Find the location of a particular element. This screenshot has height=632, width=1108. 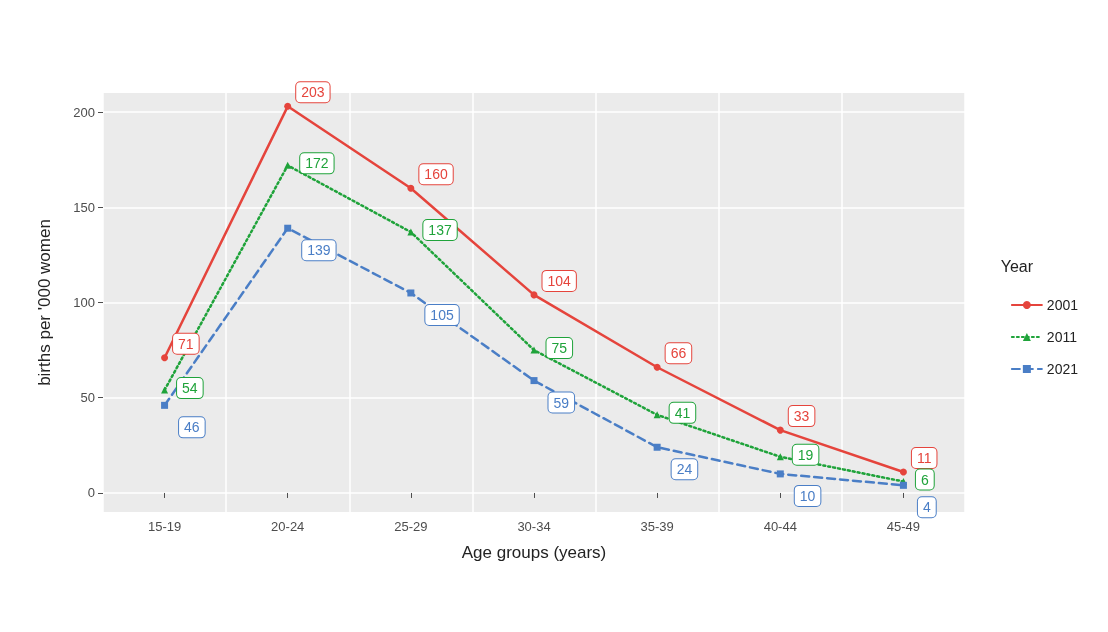

data-label: 11 is located at coordinates (924, 458).